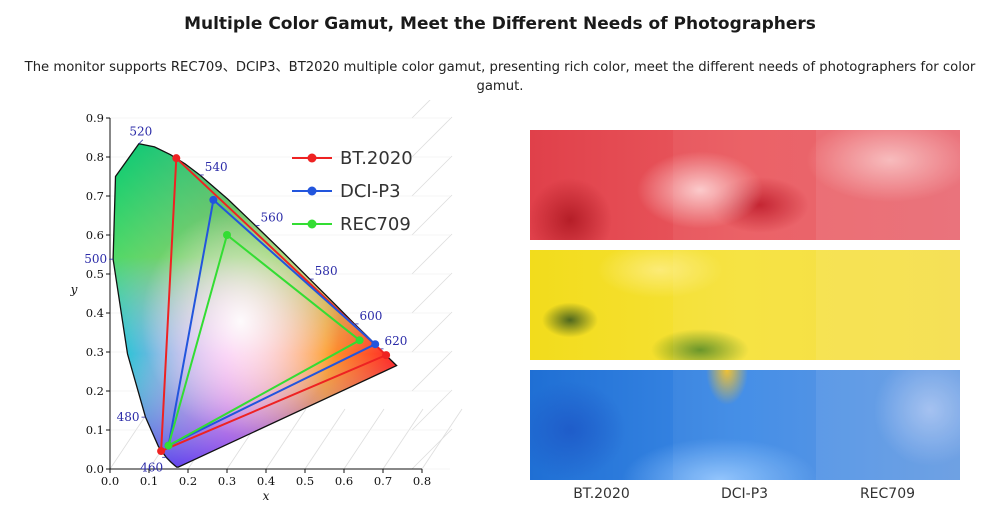  Describe the element at coordinates (95, 196) in the screenshot. I see `y-tick-label: 0.7` at that location.